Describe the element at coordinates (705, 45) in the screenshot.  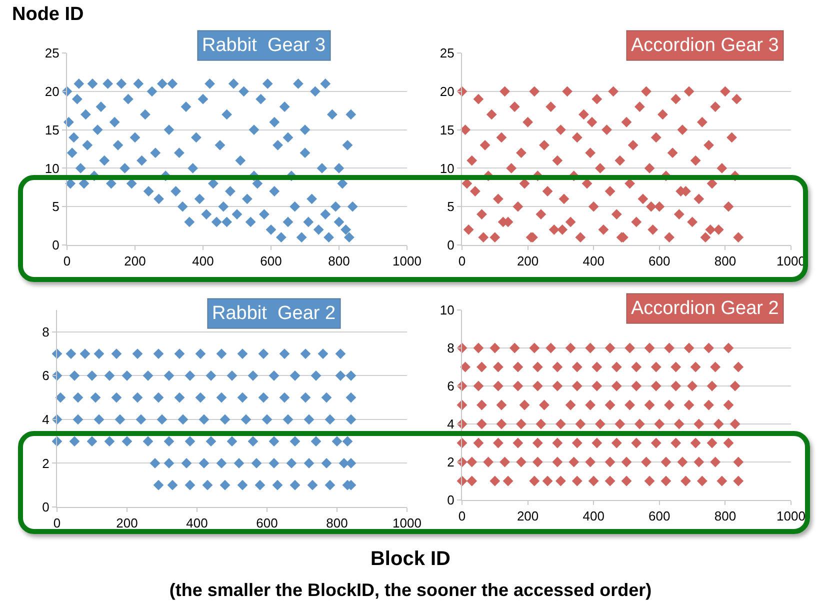
I see `chart-title: Accordion Gear 3` at that location.